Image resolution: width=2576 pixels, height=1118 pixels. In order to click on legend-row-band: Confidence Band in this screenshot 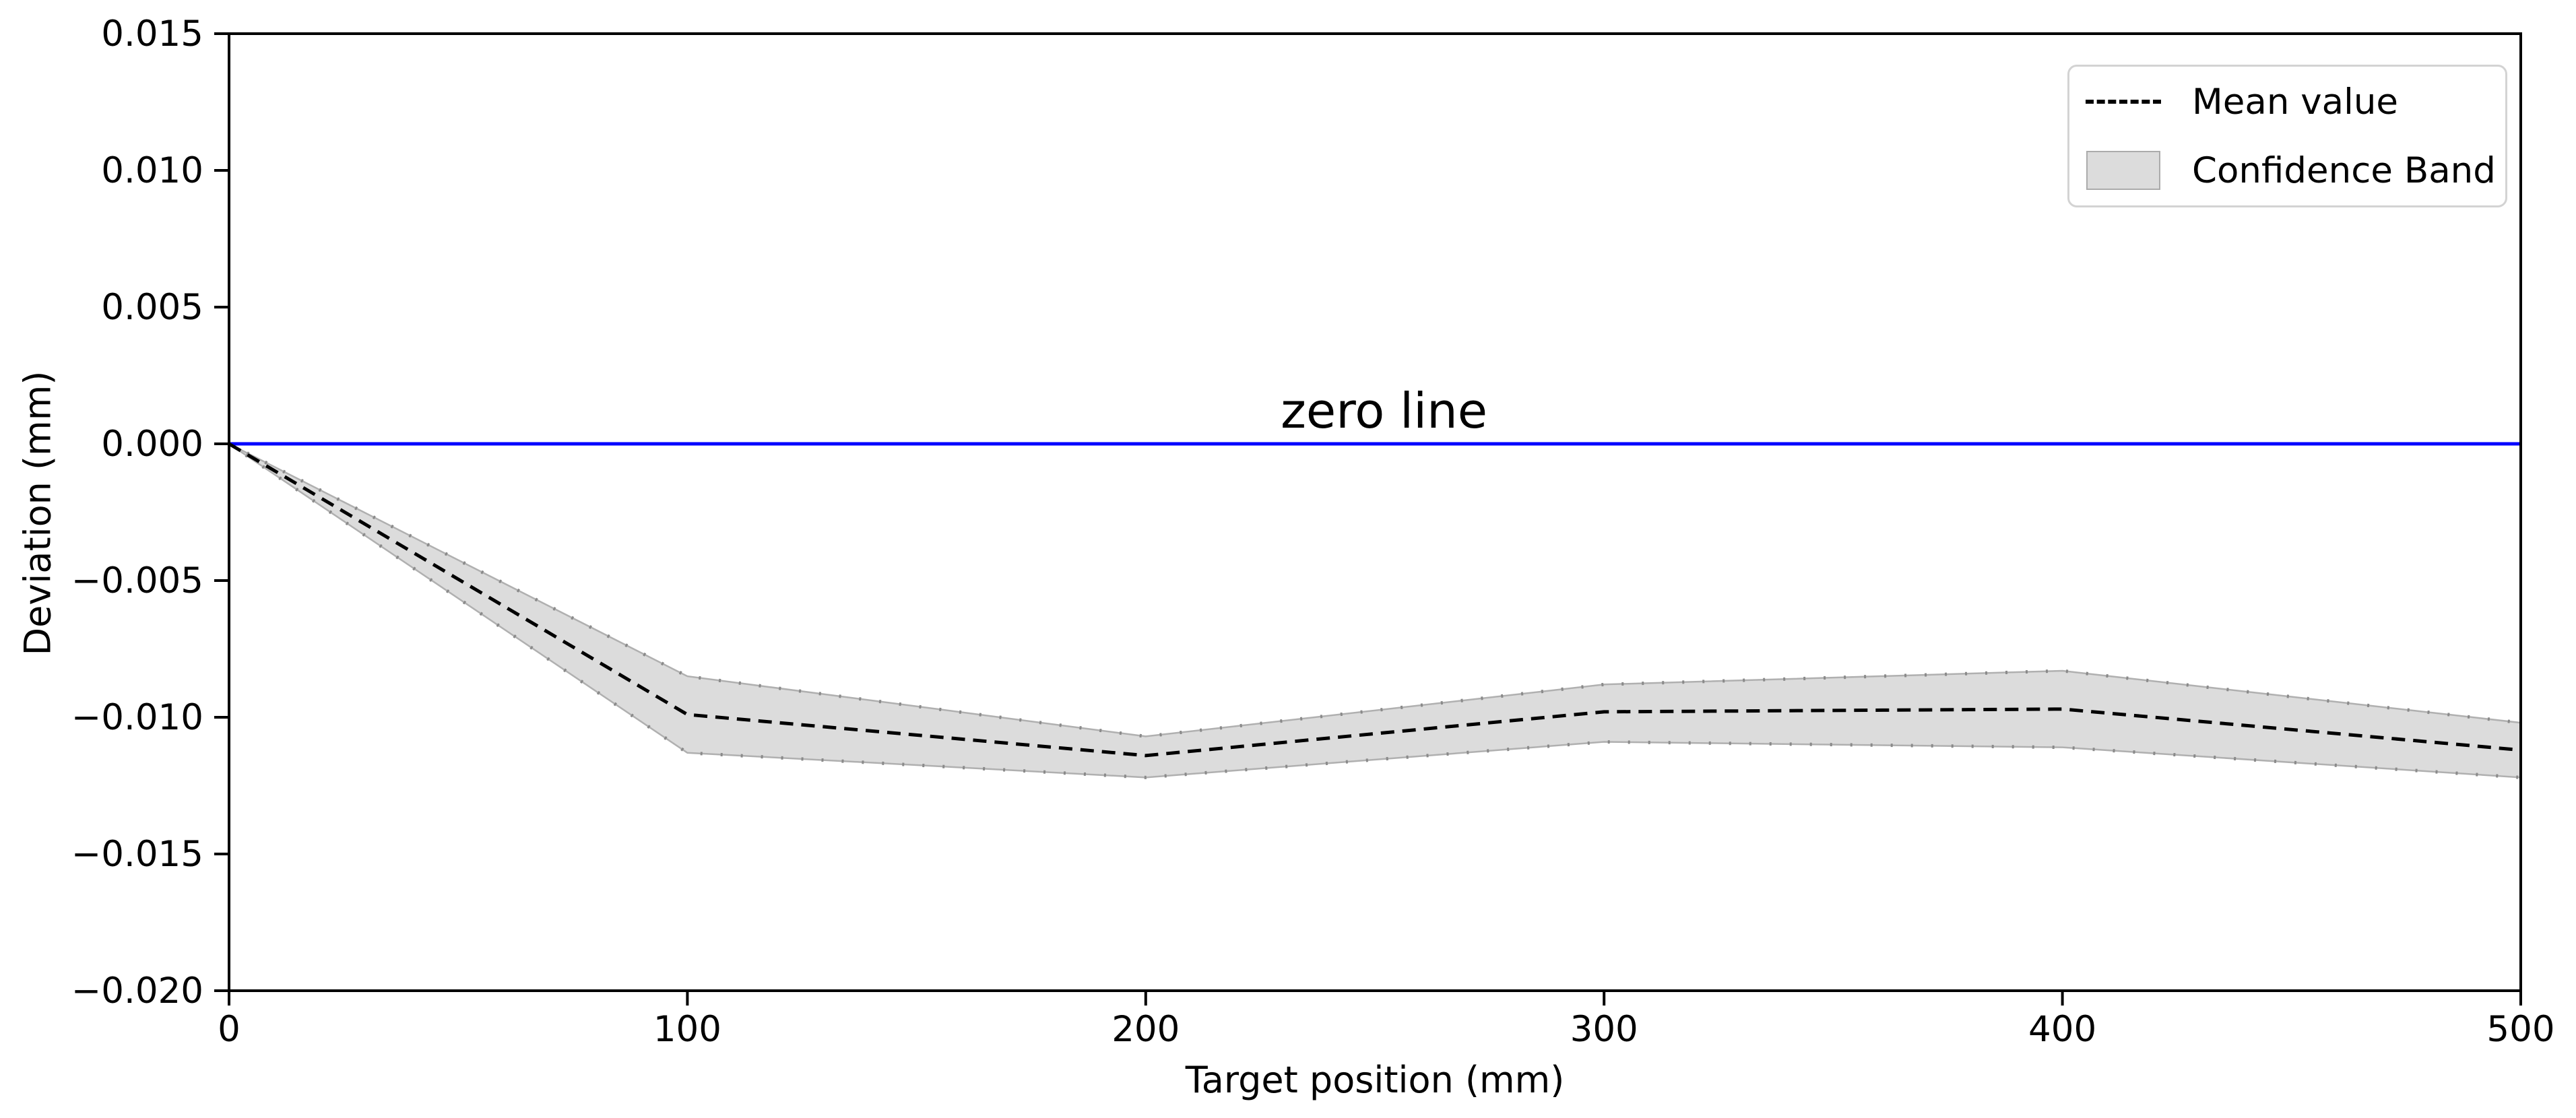, I will do `click(2292, 170)`.